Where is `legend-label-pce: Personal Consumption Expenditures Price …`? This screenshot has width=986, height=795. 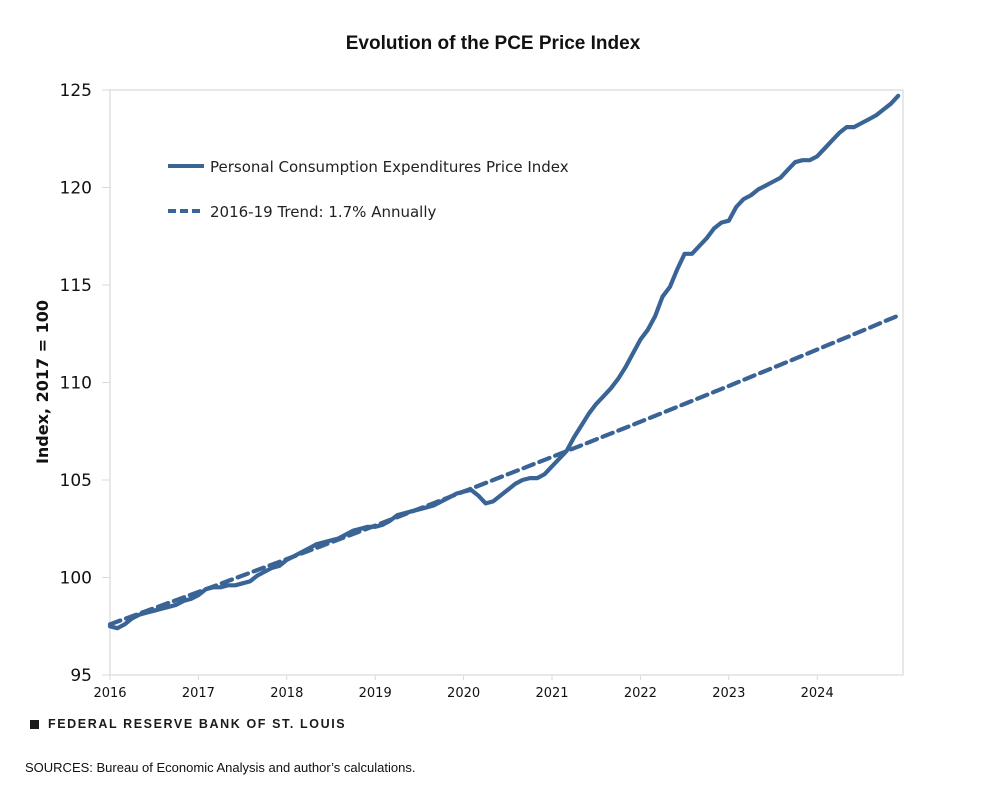
legend-label-pce: Personal Consumption Expenditures Price … is located at coordinates (389, 167).